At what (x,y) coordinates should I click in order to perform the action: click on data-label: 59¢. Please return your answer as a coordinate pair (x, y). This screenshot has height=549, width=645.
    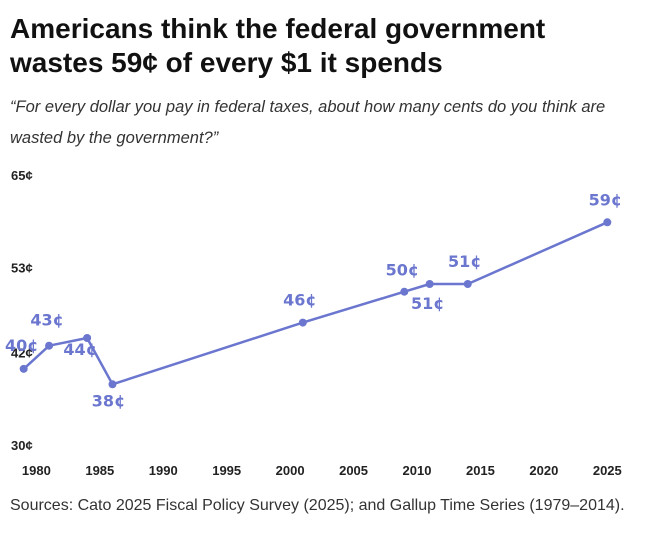
    Looking at the image, I should click on (605, 199).